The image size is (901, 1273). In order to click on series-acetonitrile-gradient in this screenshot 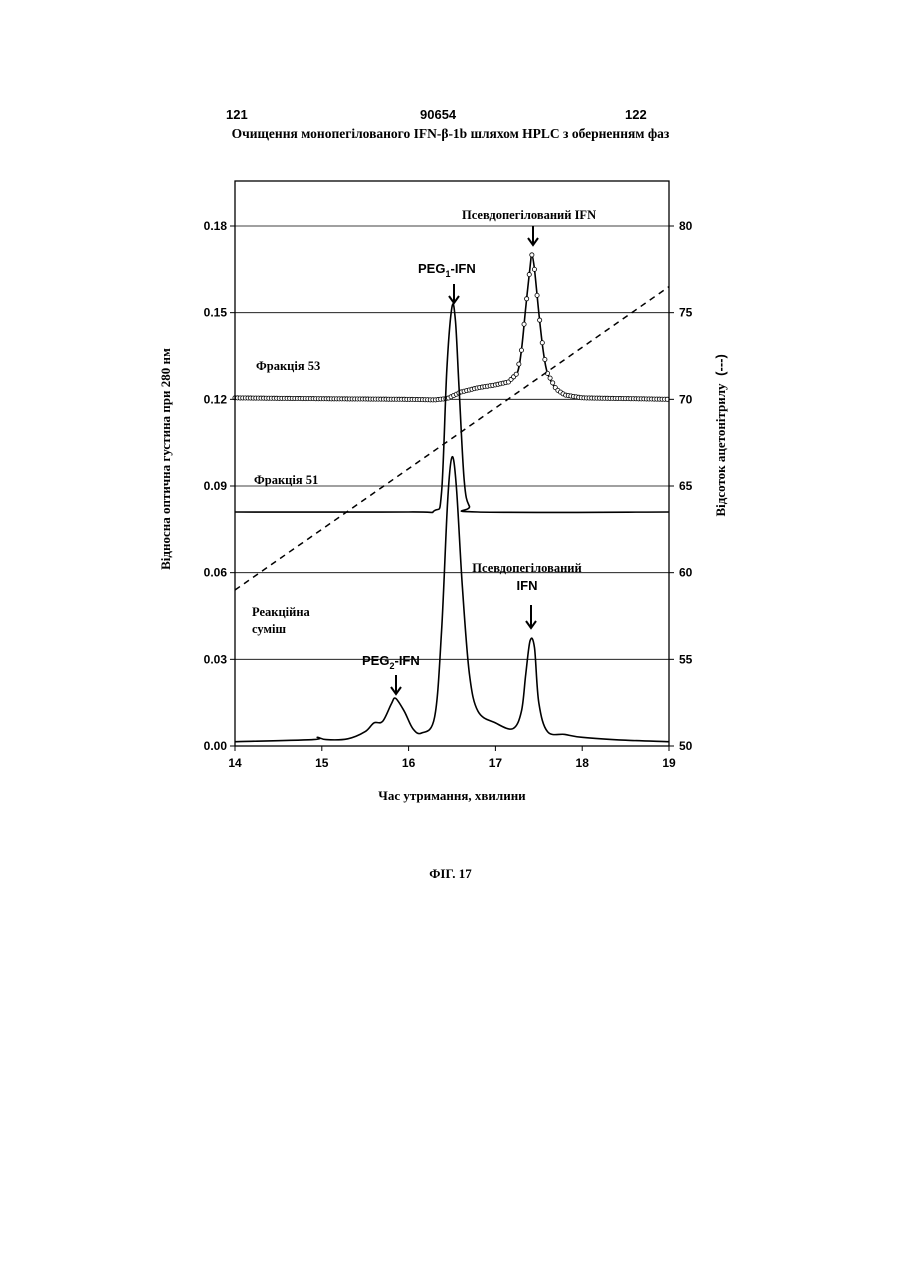, I will do `click(452, 438)`.